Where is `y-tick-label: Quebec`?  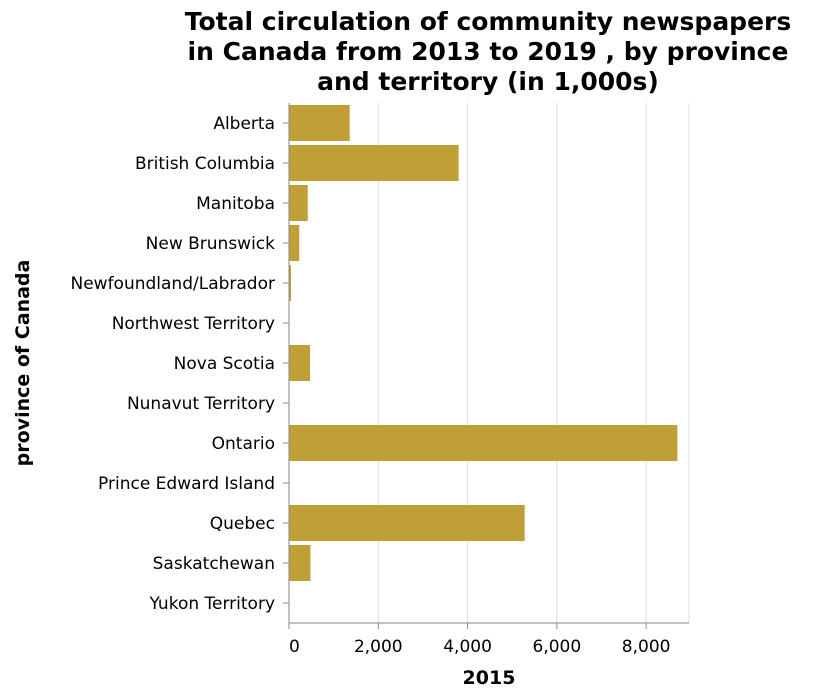
y-tick-label: Quebec is located at coordinates (242, 524).